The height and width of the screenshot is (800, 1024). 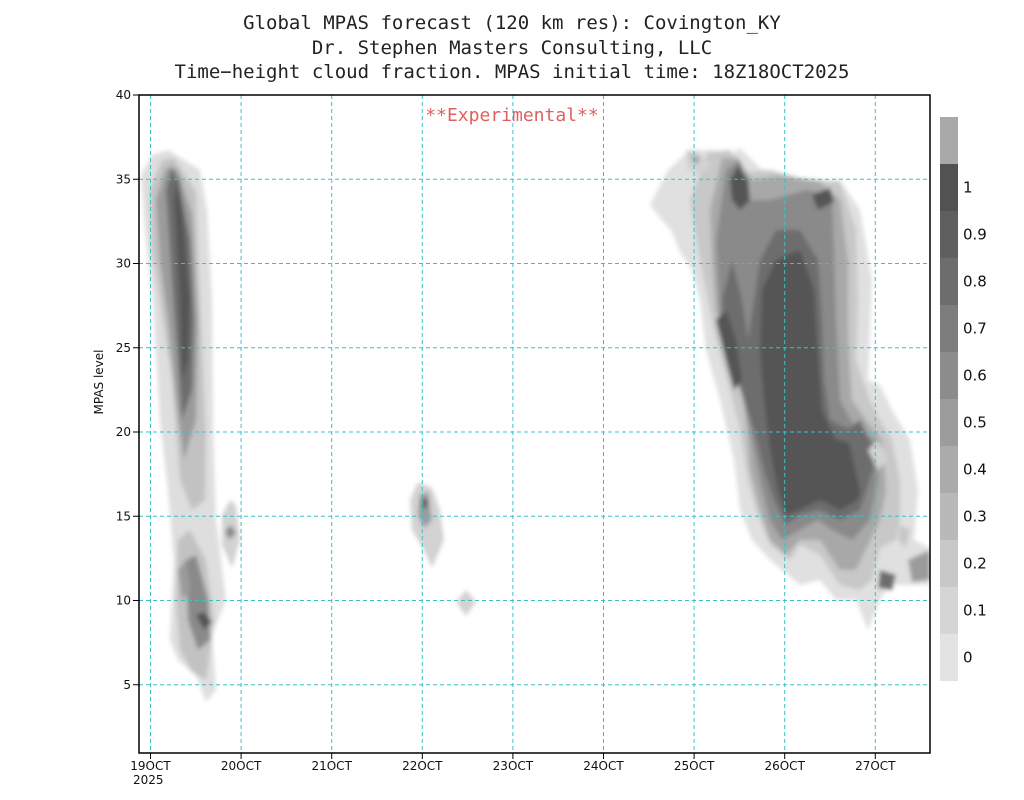 I want to click on x-tick-label: 27OCT, so click(x=875, y=766).